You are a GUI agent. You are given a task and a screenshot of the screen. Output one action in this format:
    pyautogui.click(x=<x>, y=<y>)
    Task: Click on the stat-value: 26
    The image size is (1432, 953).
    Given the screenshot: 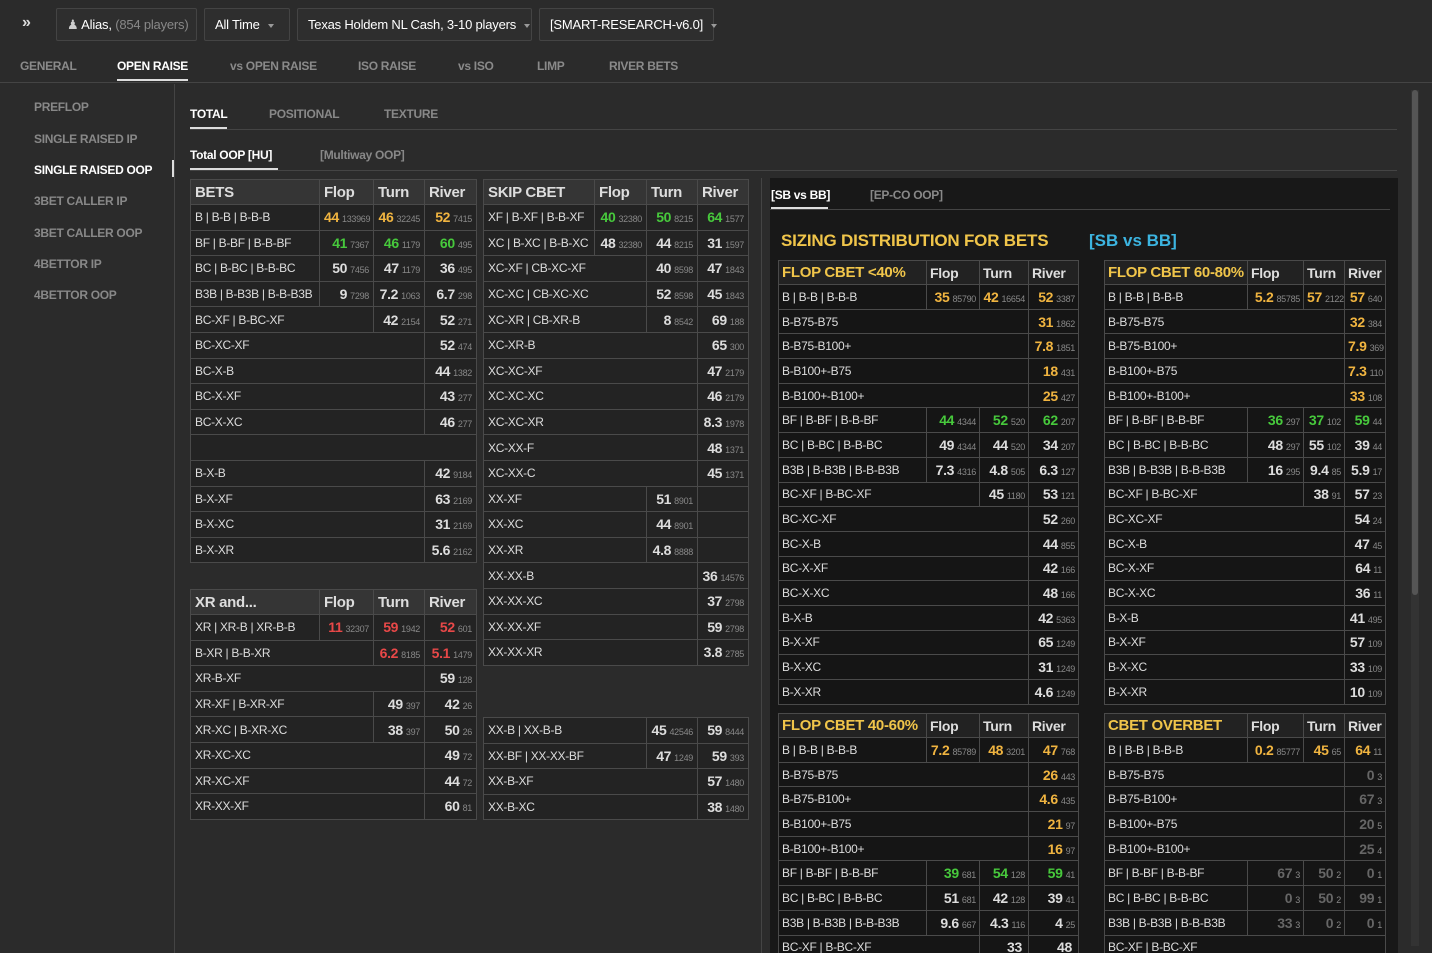 What is the action you would take?
    pyautogui.click(x=1050, y=774)
    